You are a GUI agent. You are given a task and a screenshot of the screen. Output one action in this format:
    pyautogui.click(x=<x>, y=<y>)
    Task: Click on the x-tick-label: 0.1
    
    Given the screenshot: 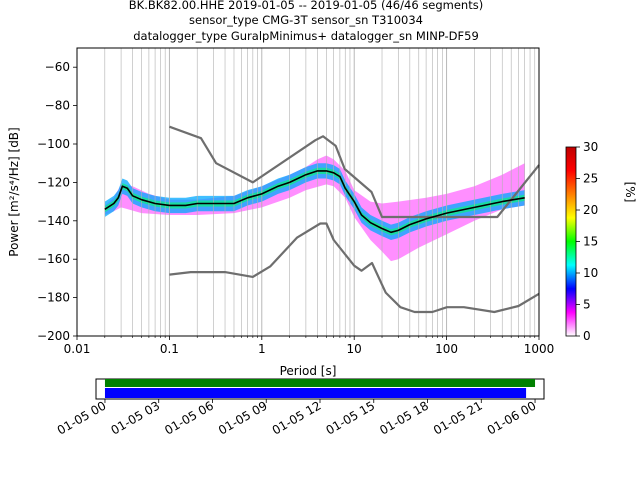 What is the action you would take?
    pyautogui.click(x=169, y=349)
    